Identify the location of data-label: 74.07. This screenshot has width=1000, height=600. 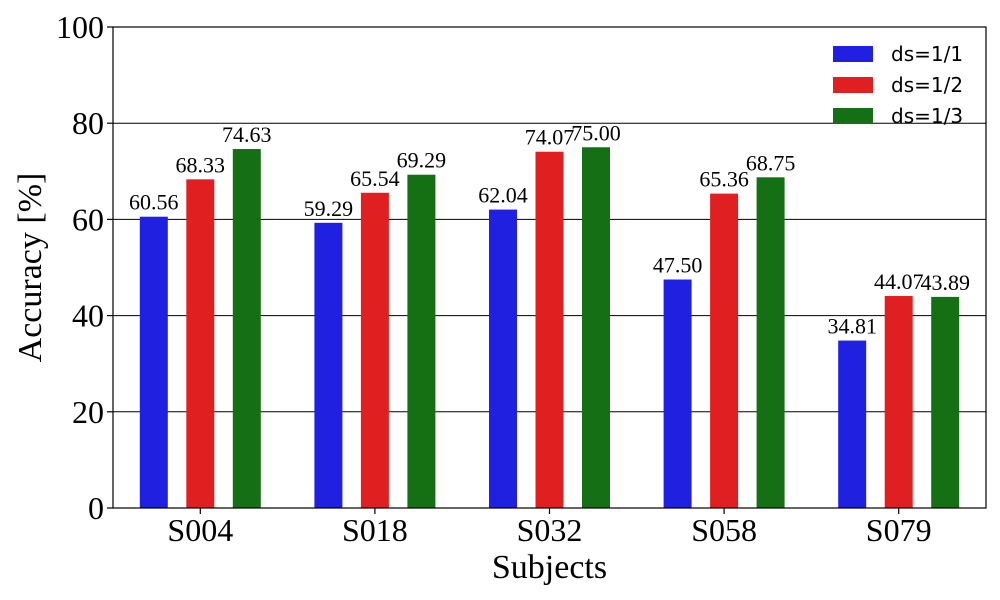
(550, 137).